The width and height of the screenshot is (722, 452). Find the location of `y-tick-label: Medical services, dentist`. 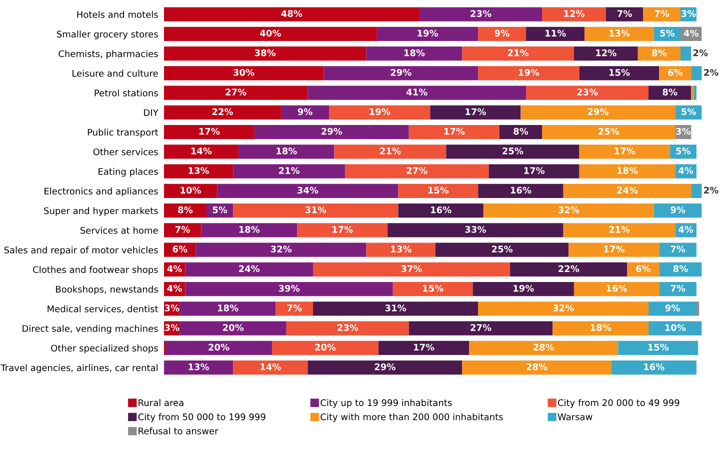

y-tick-label: Medical services, dentist is located at coordinates (103, 309).